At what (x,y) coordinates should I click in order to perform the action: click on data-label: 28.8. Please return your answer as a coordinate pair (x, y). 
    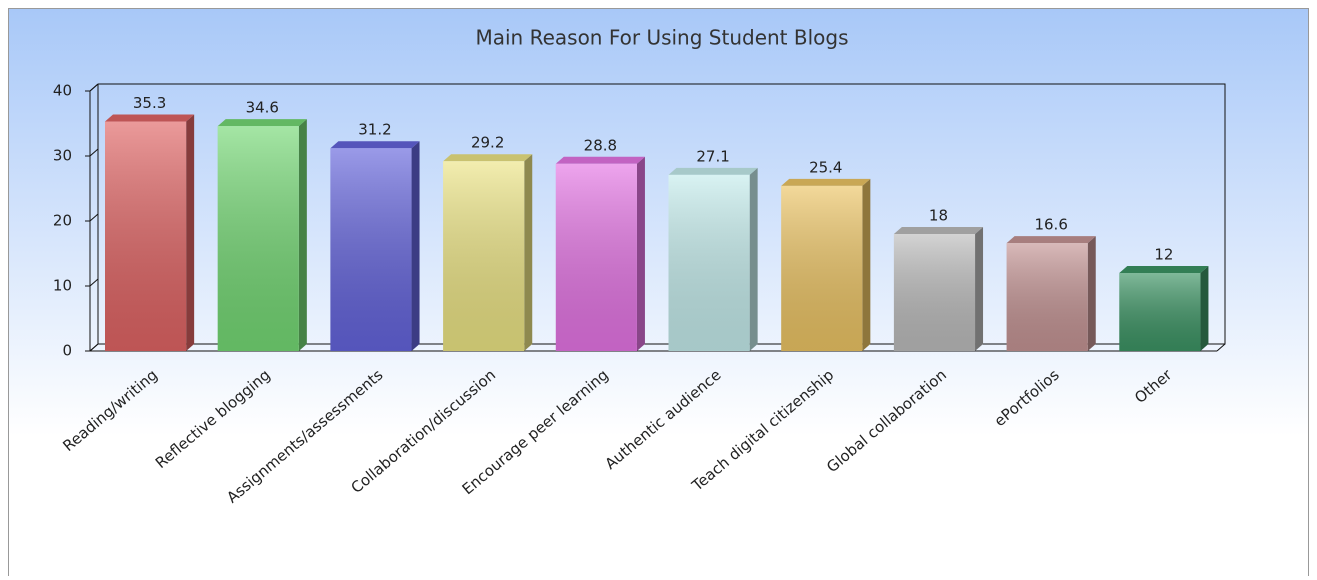
    Looking at the image, I should click on (600, 145).